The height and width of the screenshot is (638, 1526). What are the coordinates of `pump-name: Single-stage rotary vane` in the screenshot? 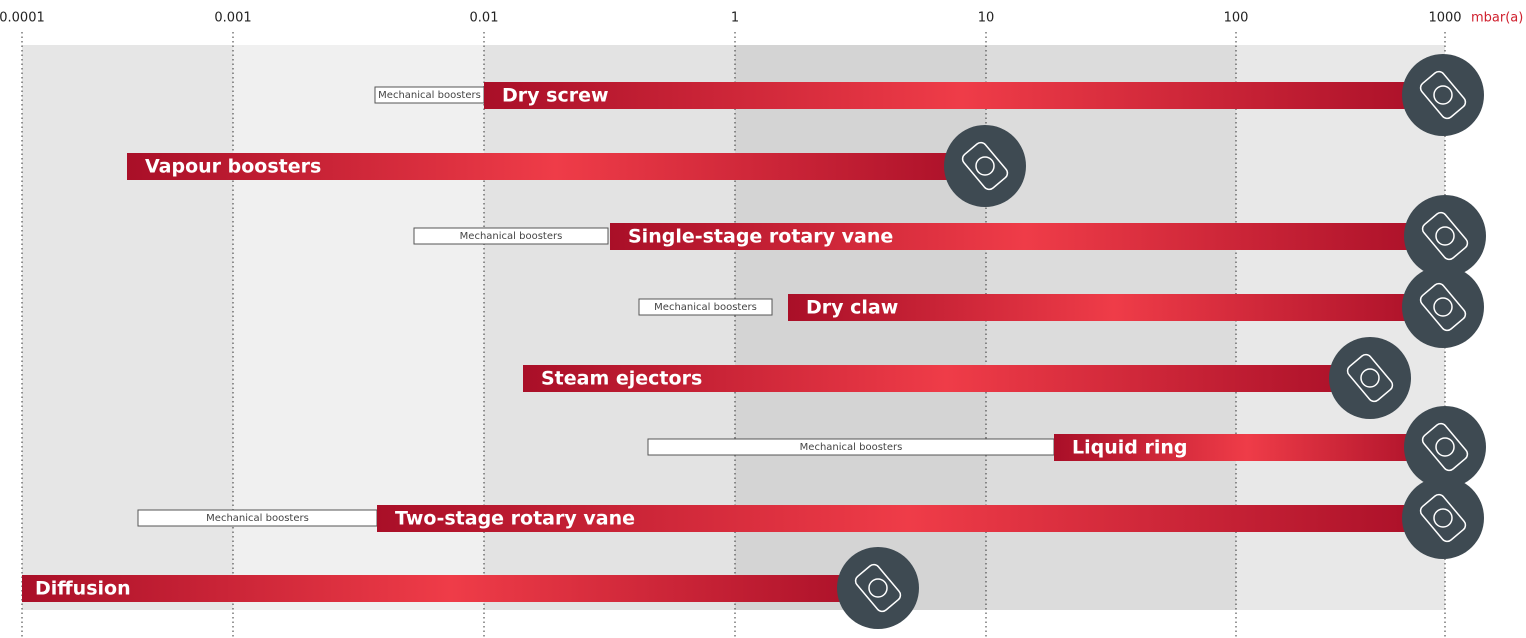 It's located at (760, 237).